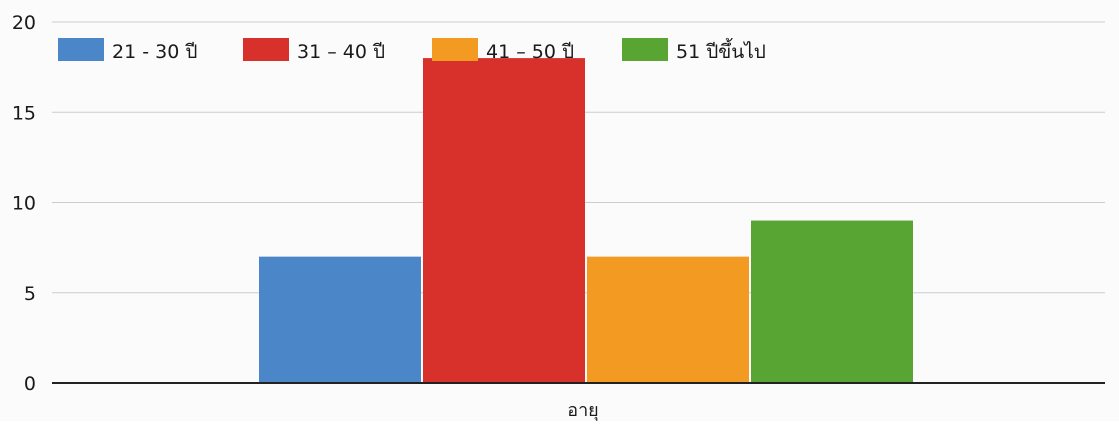 The image size is (1119, 425). What do you see at coordinates (24, 23) in the screenshot?
I see `y-tick-label: 20` at bounding box center [24, 23].